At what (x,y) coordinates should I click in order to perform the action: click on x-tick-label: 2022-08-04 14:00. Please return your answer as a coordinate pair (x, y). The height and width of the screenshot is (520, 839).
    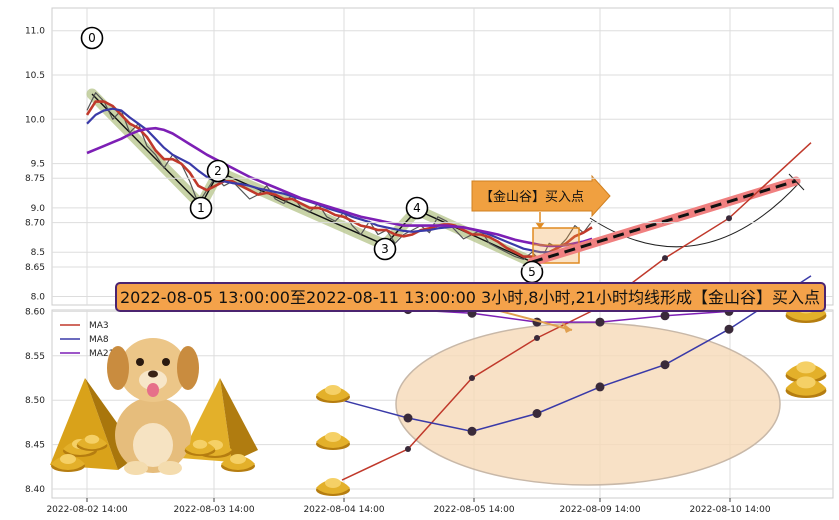
    Looking at the image, I should click on (343, 510).